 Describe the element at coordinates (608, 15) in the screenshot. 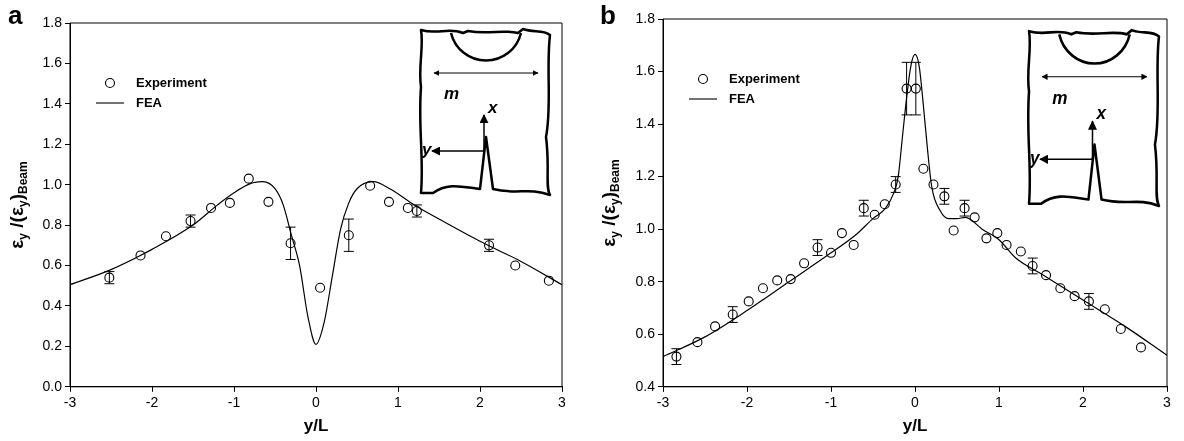

I see `chart-title: b` at that location.